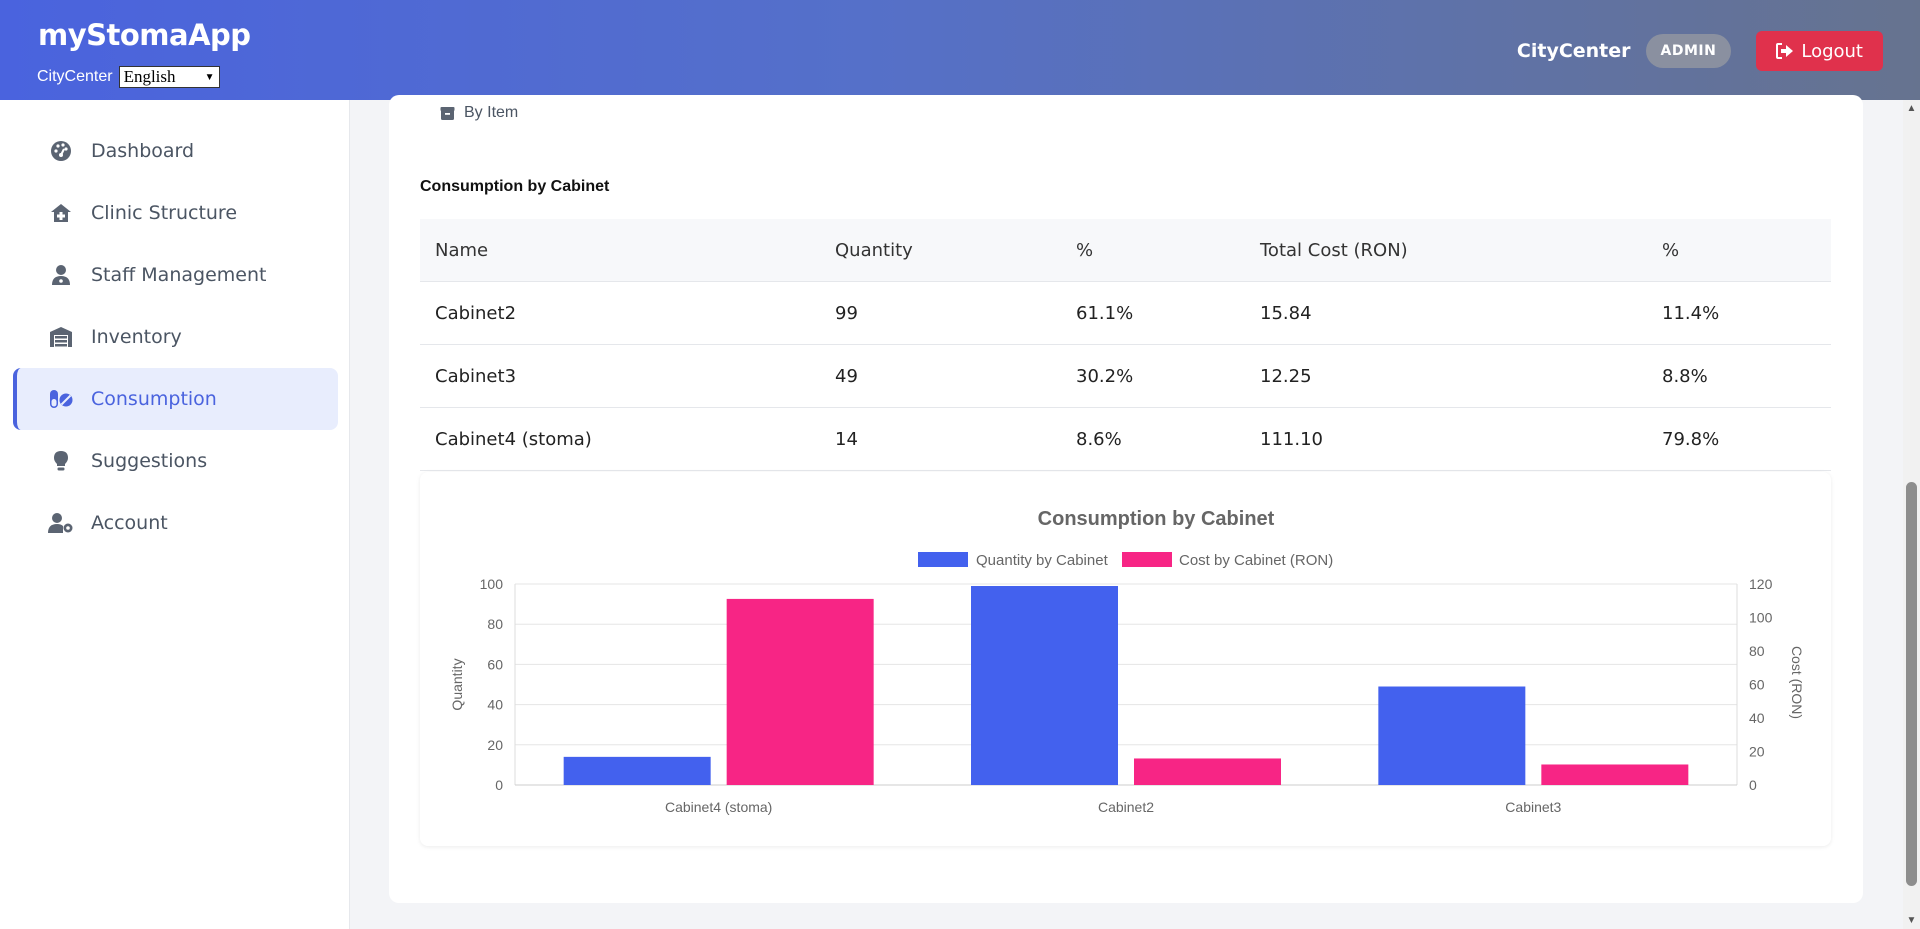 The height and width of the screenshot is (929, 1920). I want to click on y-tick-label: 20, so click(495, 745).